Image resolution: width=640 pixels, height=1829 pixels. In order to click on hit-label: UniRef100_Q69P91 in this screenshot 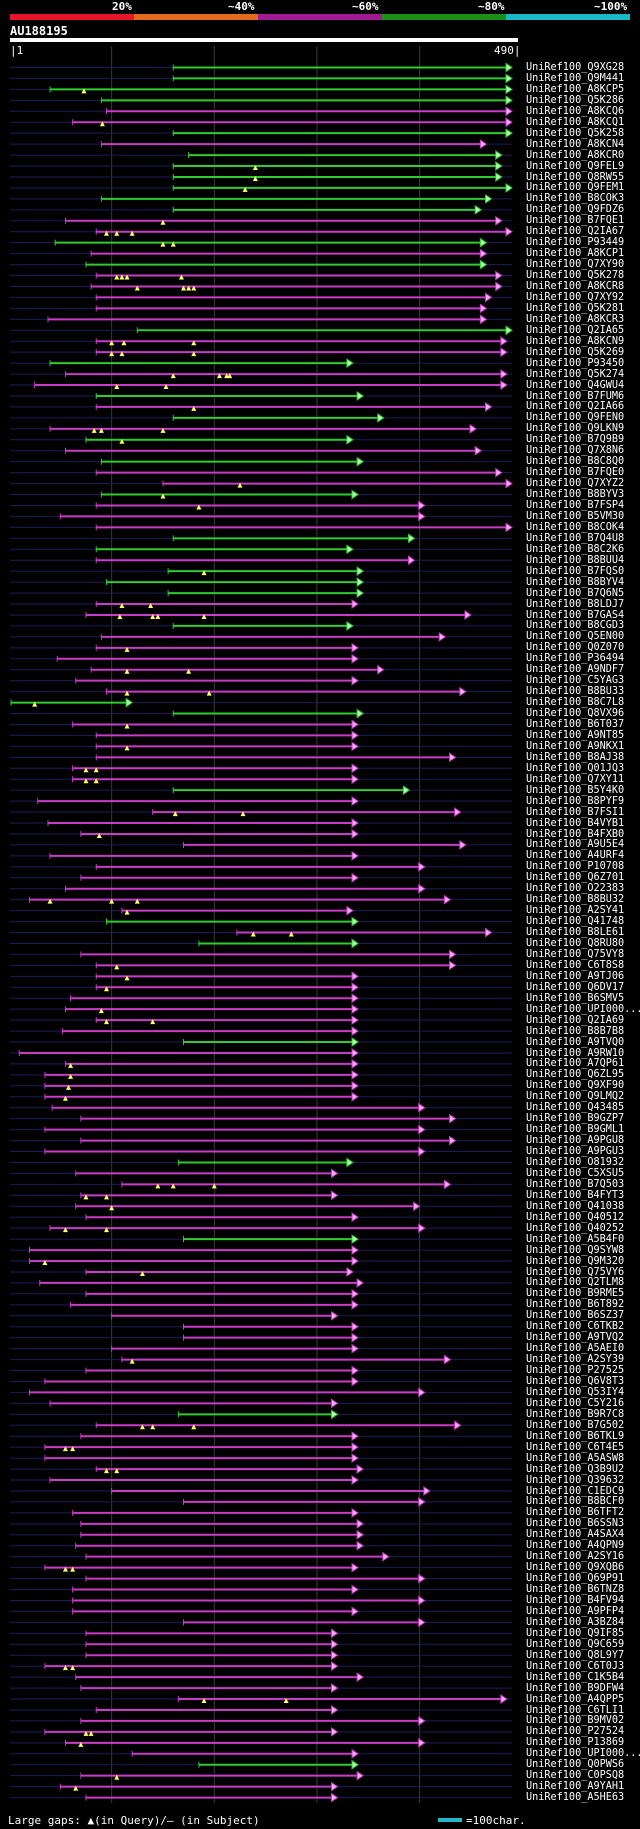, I will do `click(575, 1579)`.